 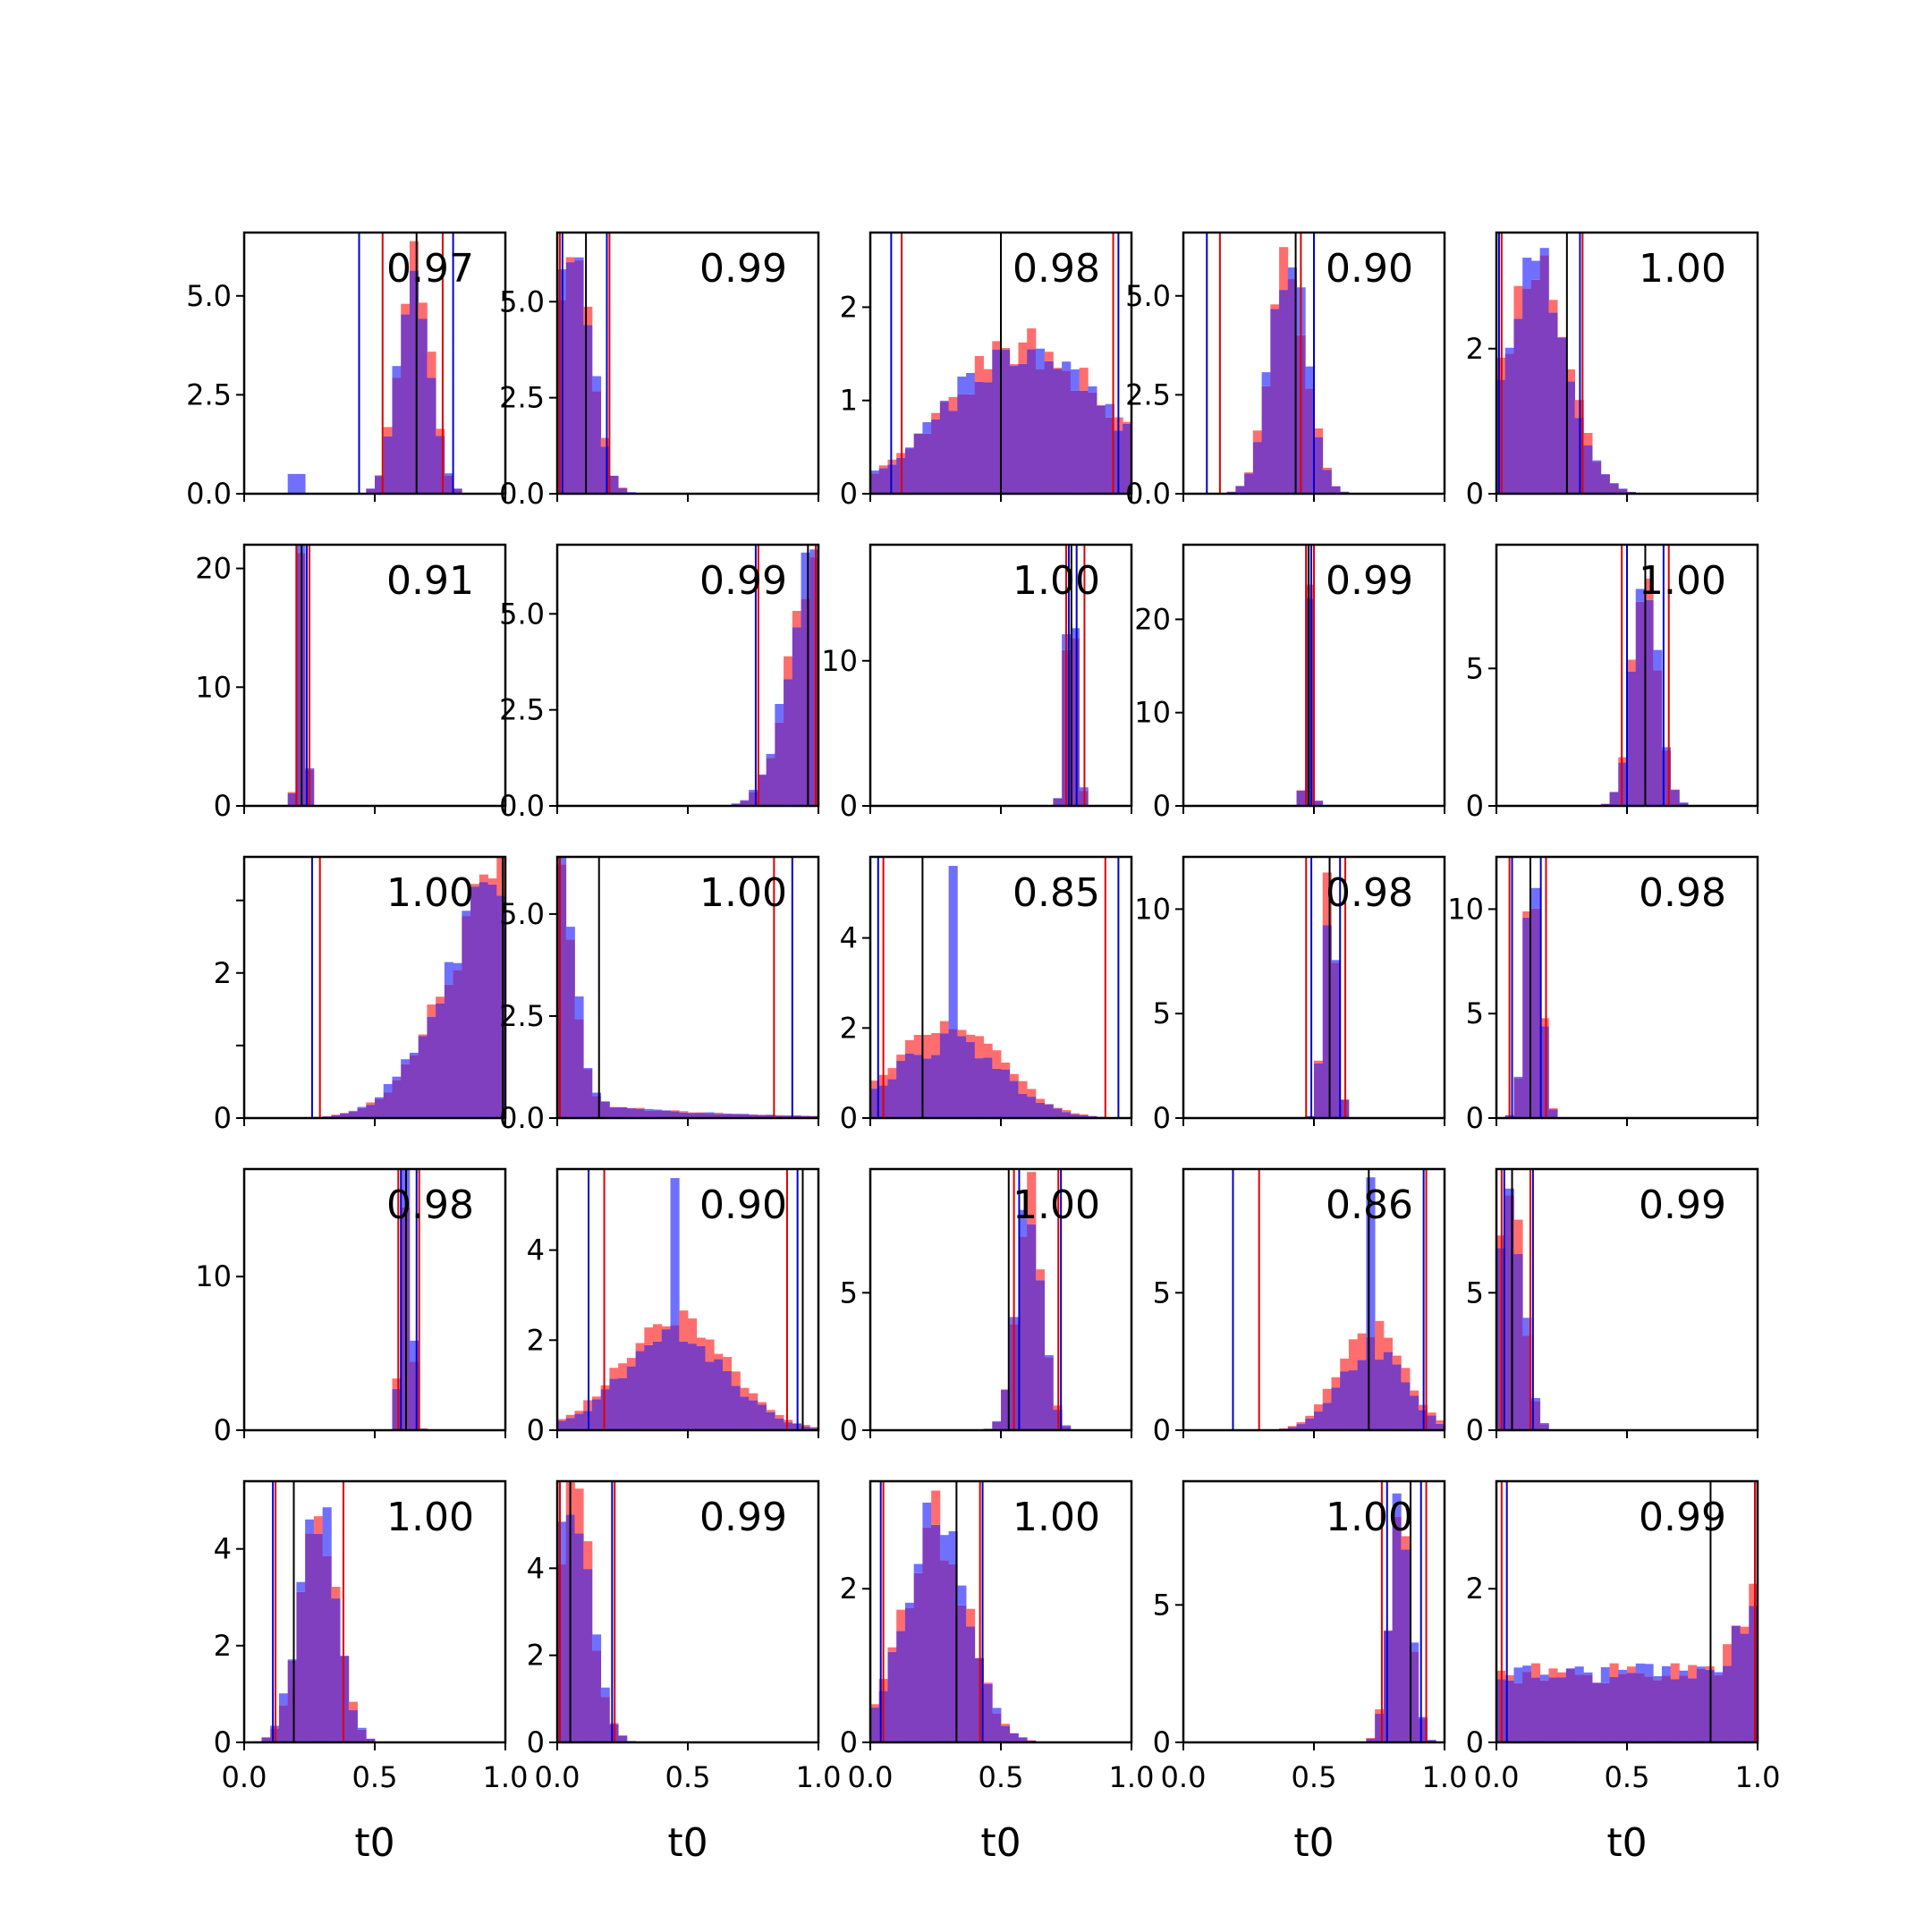 I want to click on y-tick-label: 0.0, so click(x=209, y=494).